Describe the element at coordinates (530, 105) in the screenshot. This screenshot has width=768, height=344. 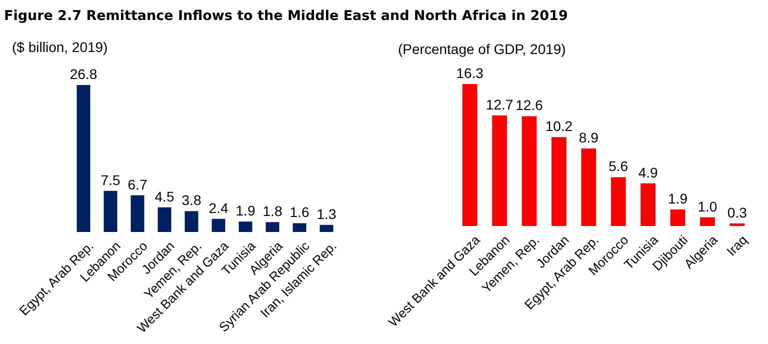
I see `data-label: 12.6` at that location.